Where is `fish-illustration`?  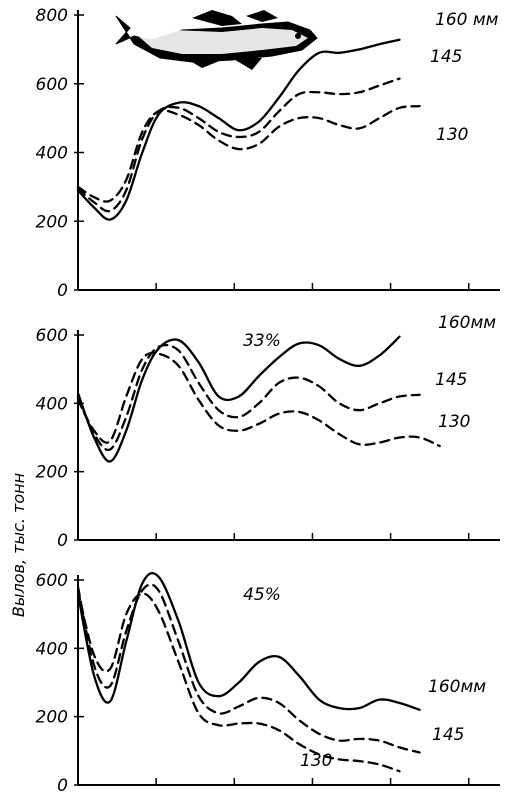
fish-illustration is located at coordinates (216, 40).